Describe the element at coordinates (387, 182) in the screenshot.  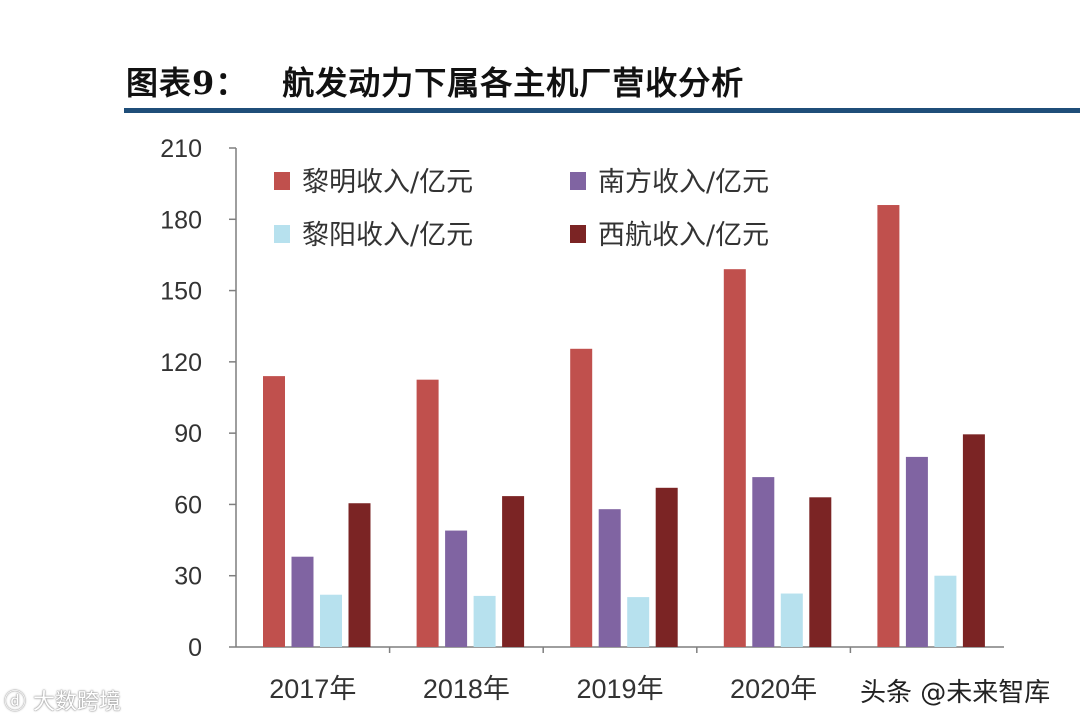
I see `legend-label: 黎明收入/亿元` at that location.